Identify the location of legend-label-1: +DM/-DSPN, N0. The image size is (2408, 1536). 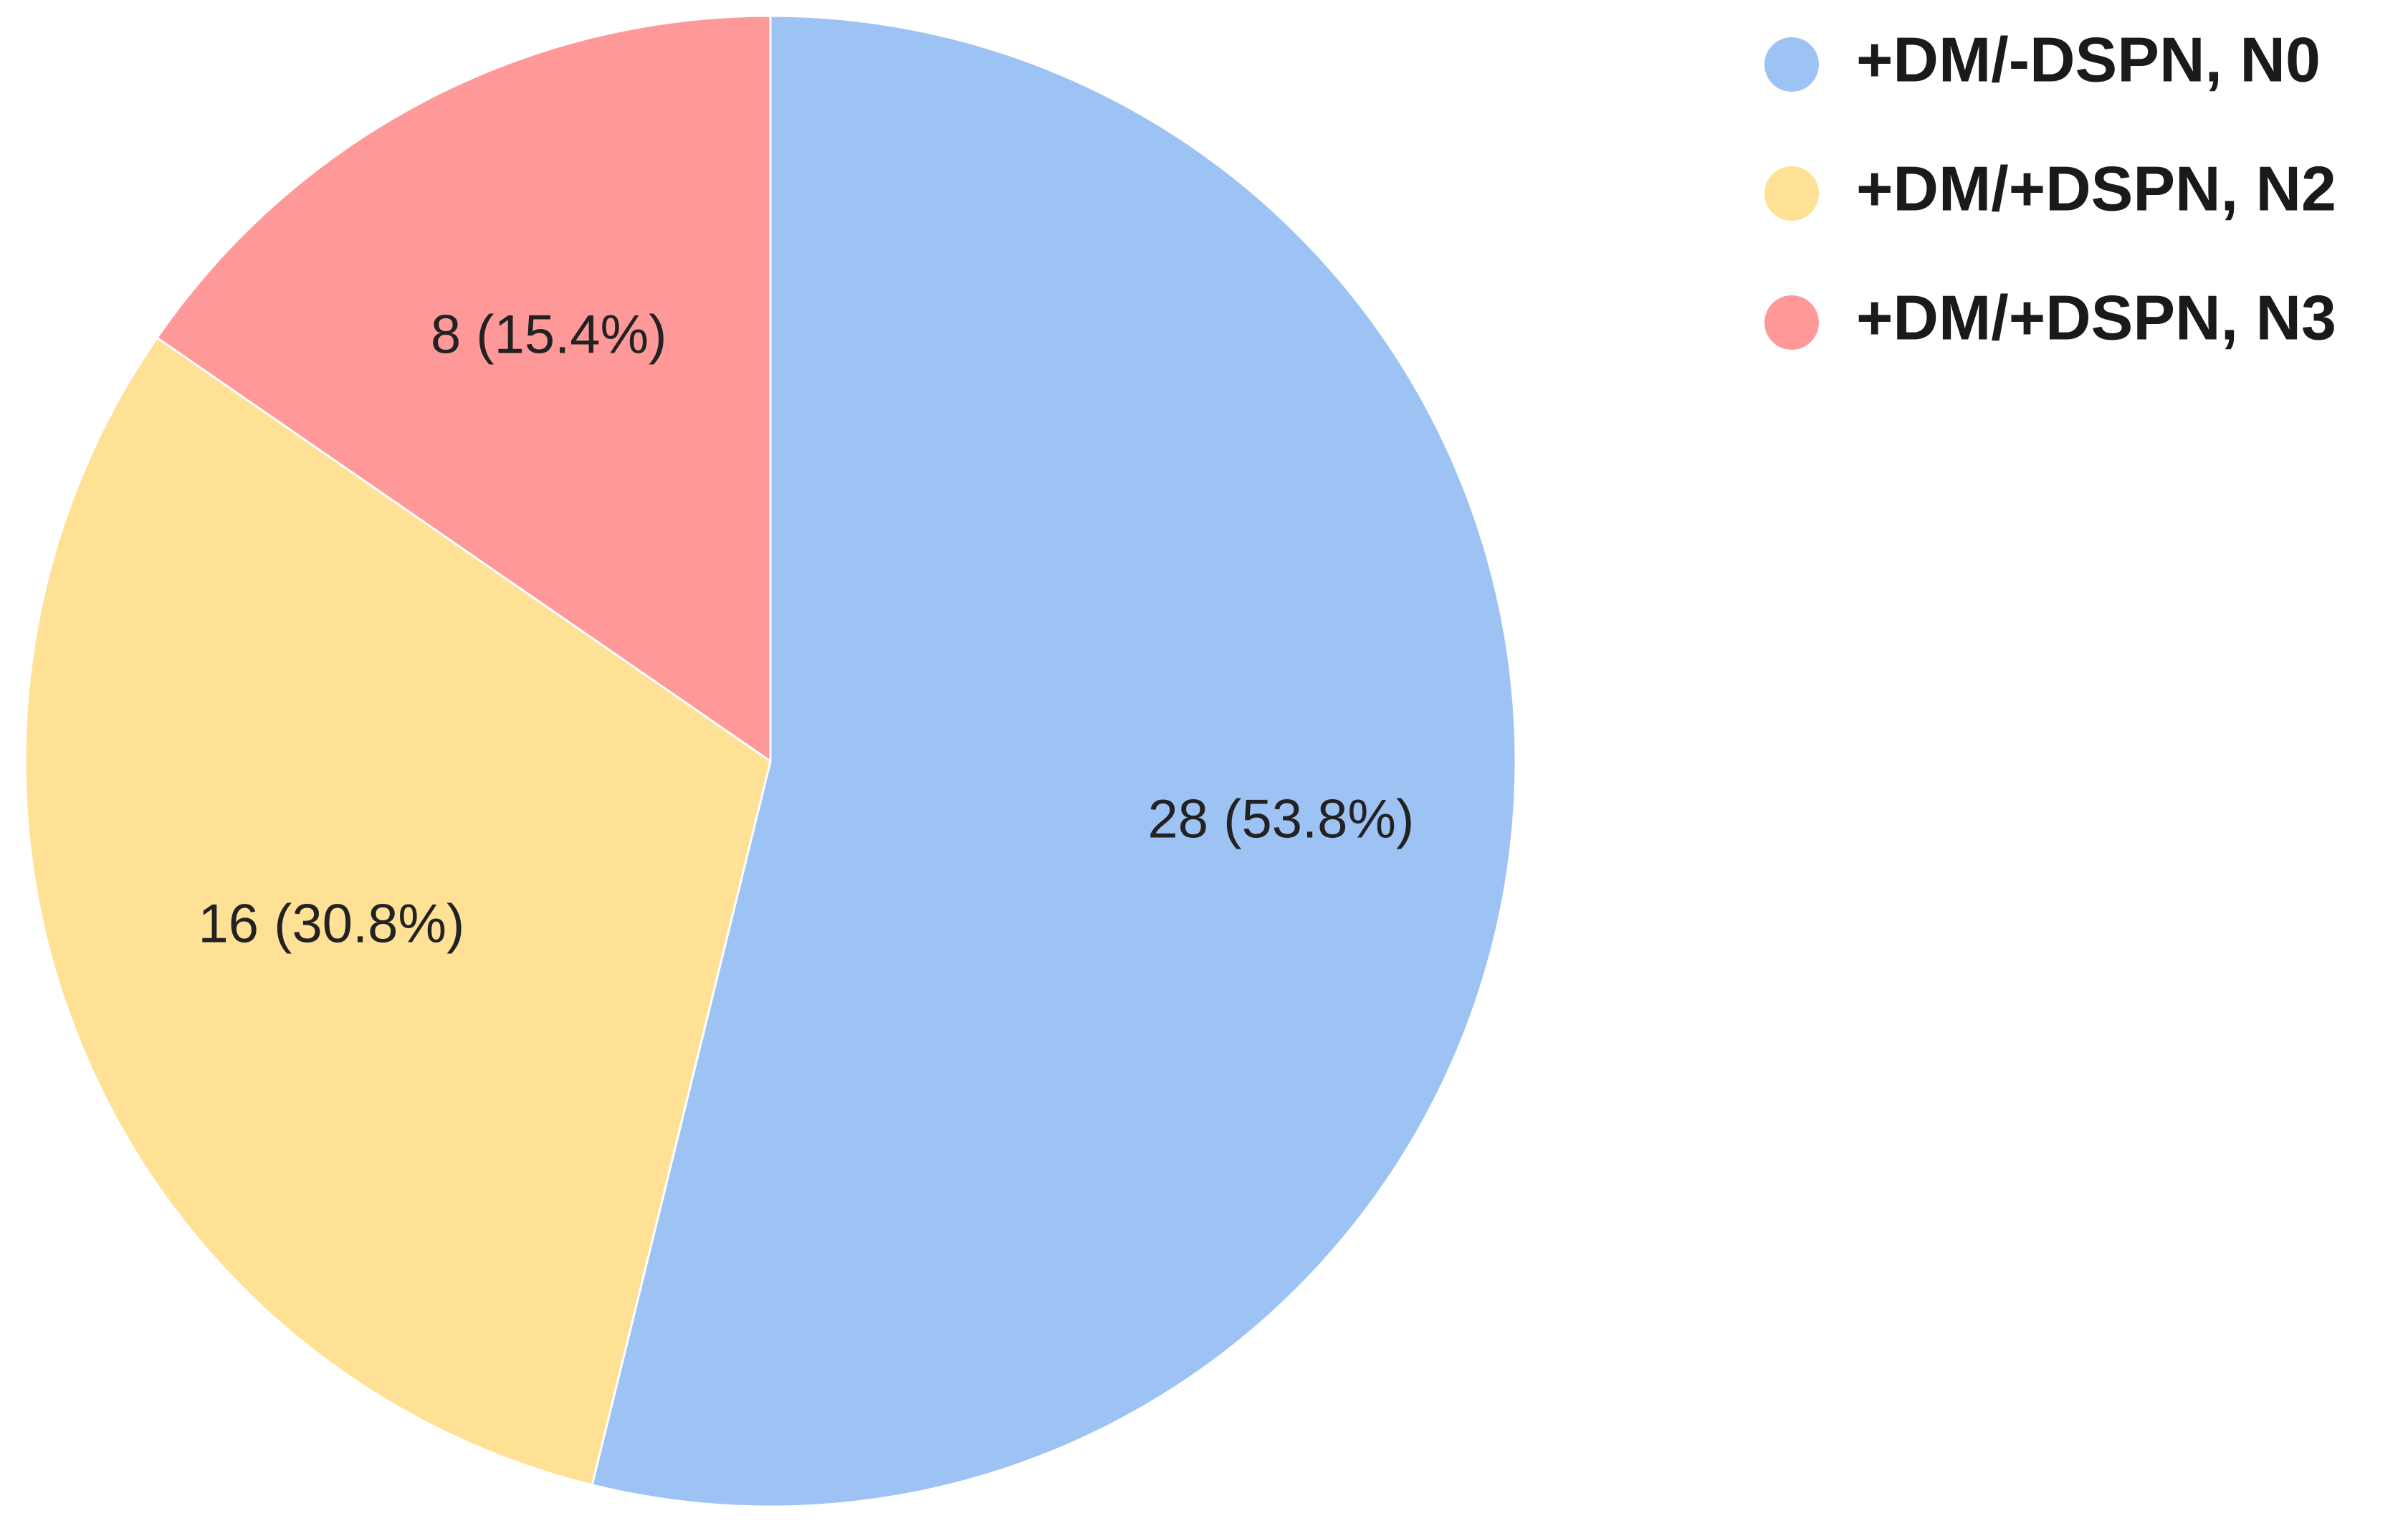
(2088, 60).